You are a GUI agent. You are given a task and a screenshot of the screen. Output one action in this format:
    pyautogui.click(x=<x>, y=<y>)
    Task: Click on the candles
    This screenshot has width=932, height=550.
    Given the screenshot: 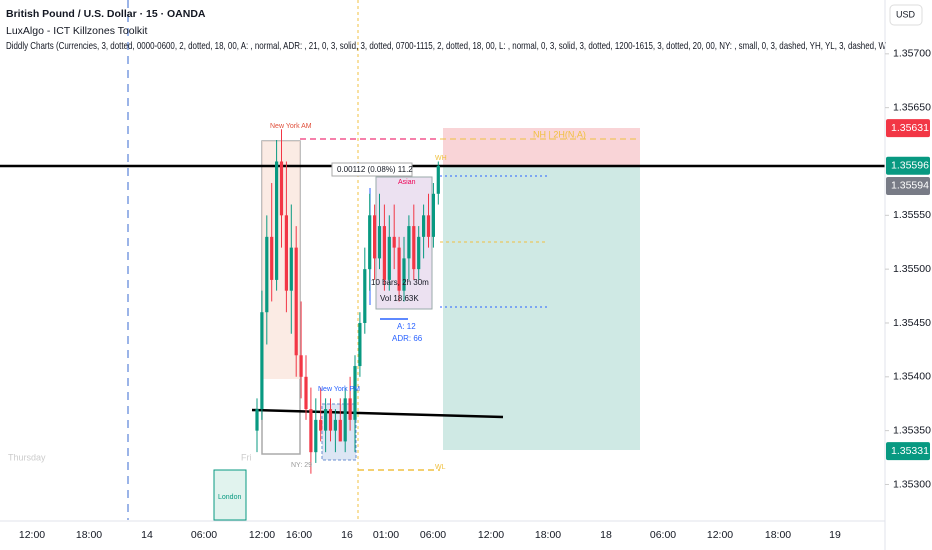 What is the action you would take?
    pyautogui.click(x=347, y=301)
    